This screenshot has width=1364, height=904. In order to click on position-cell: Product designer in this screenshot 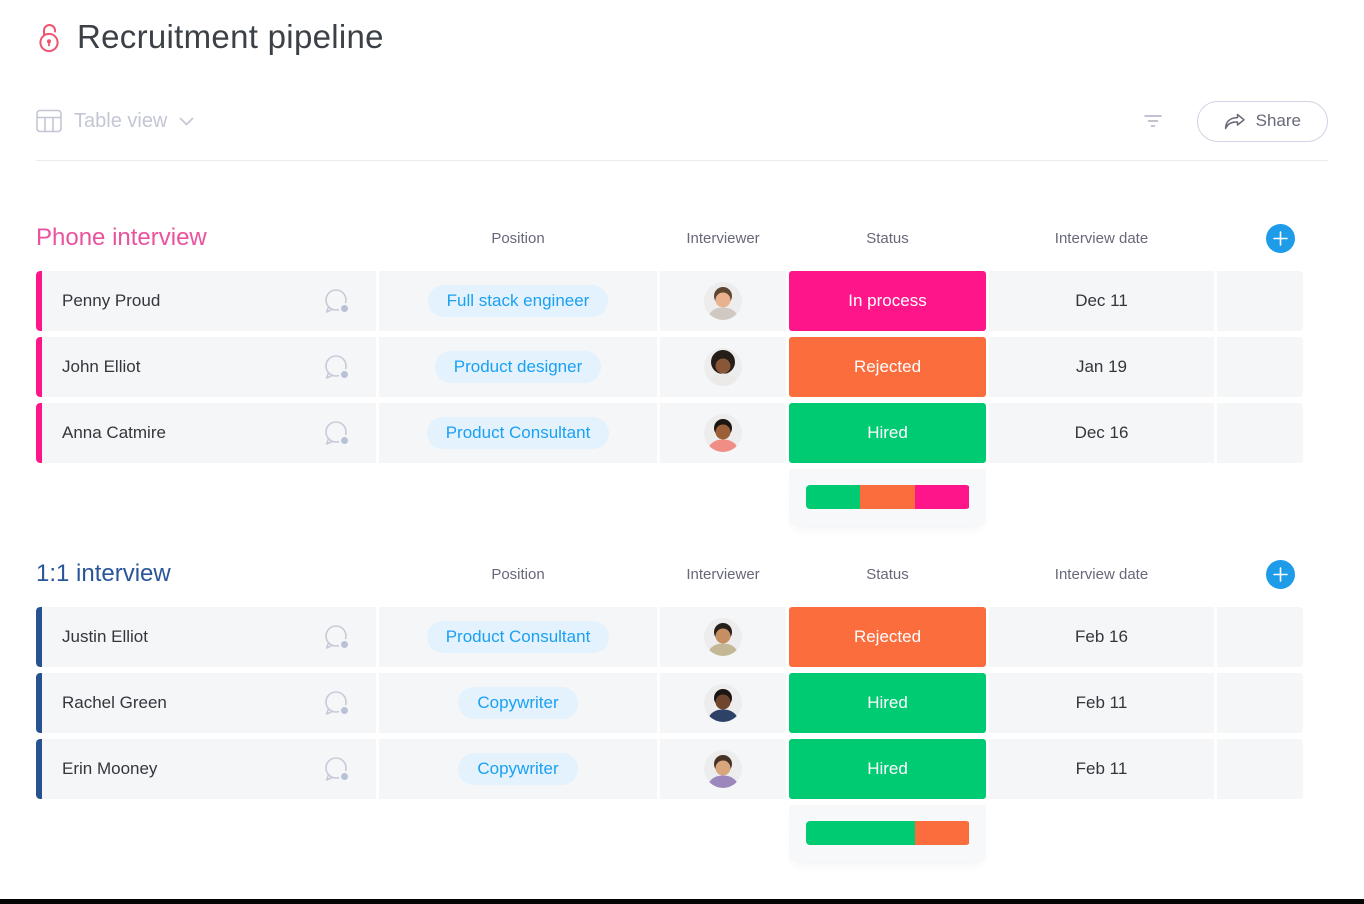, I will do `click(518, 367)`.